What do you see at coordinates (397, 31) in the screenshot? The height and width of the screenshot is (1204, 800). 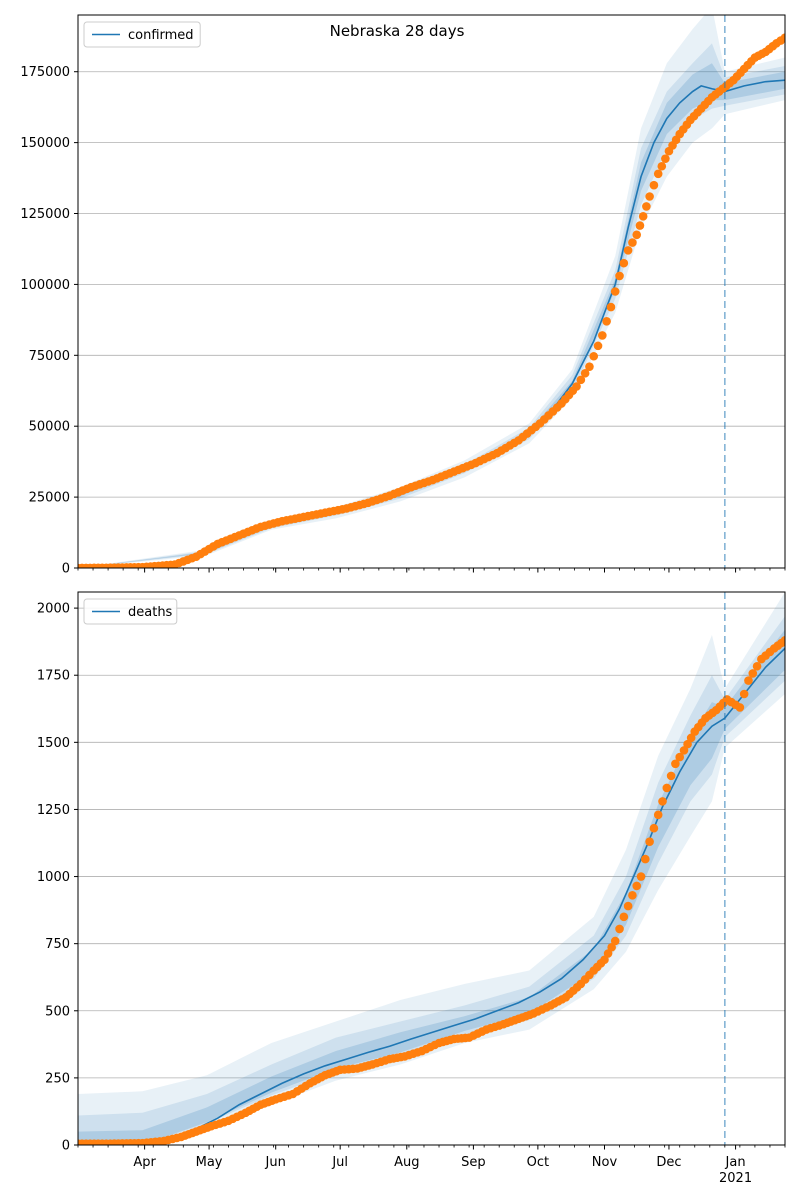 I see `figure-title: Nebraska 28 days` at bounding box center [397, 31].